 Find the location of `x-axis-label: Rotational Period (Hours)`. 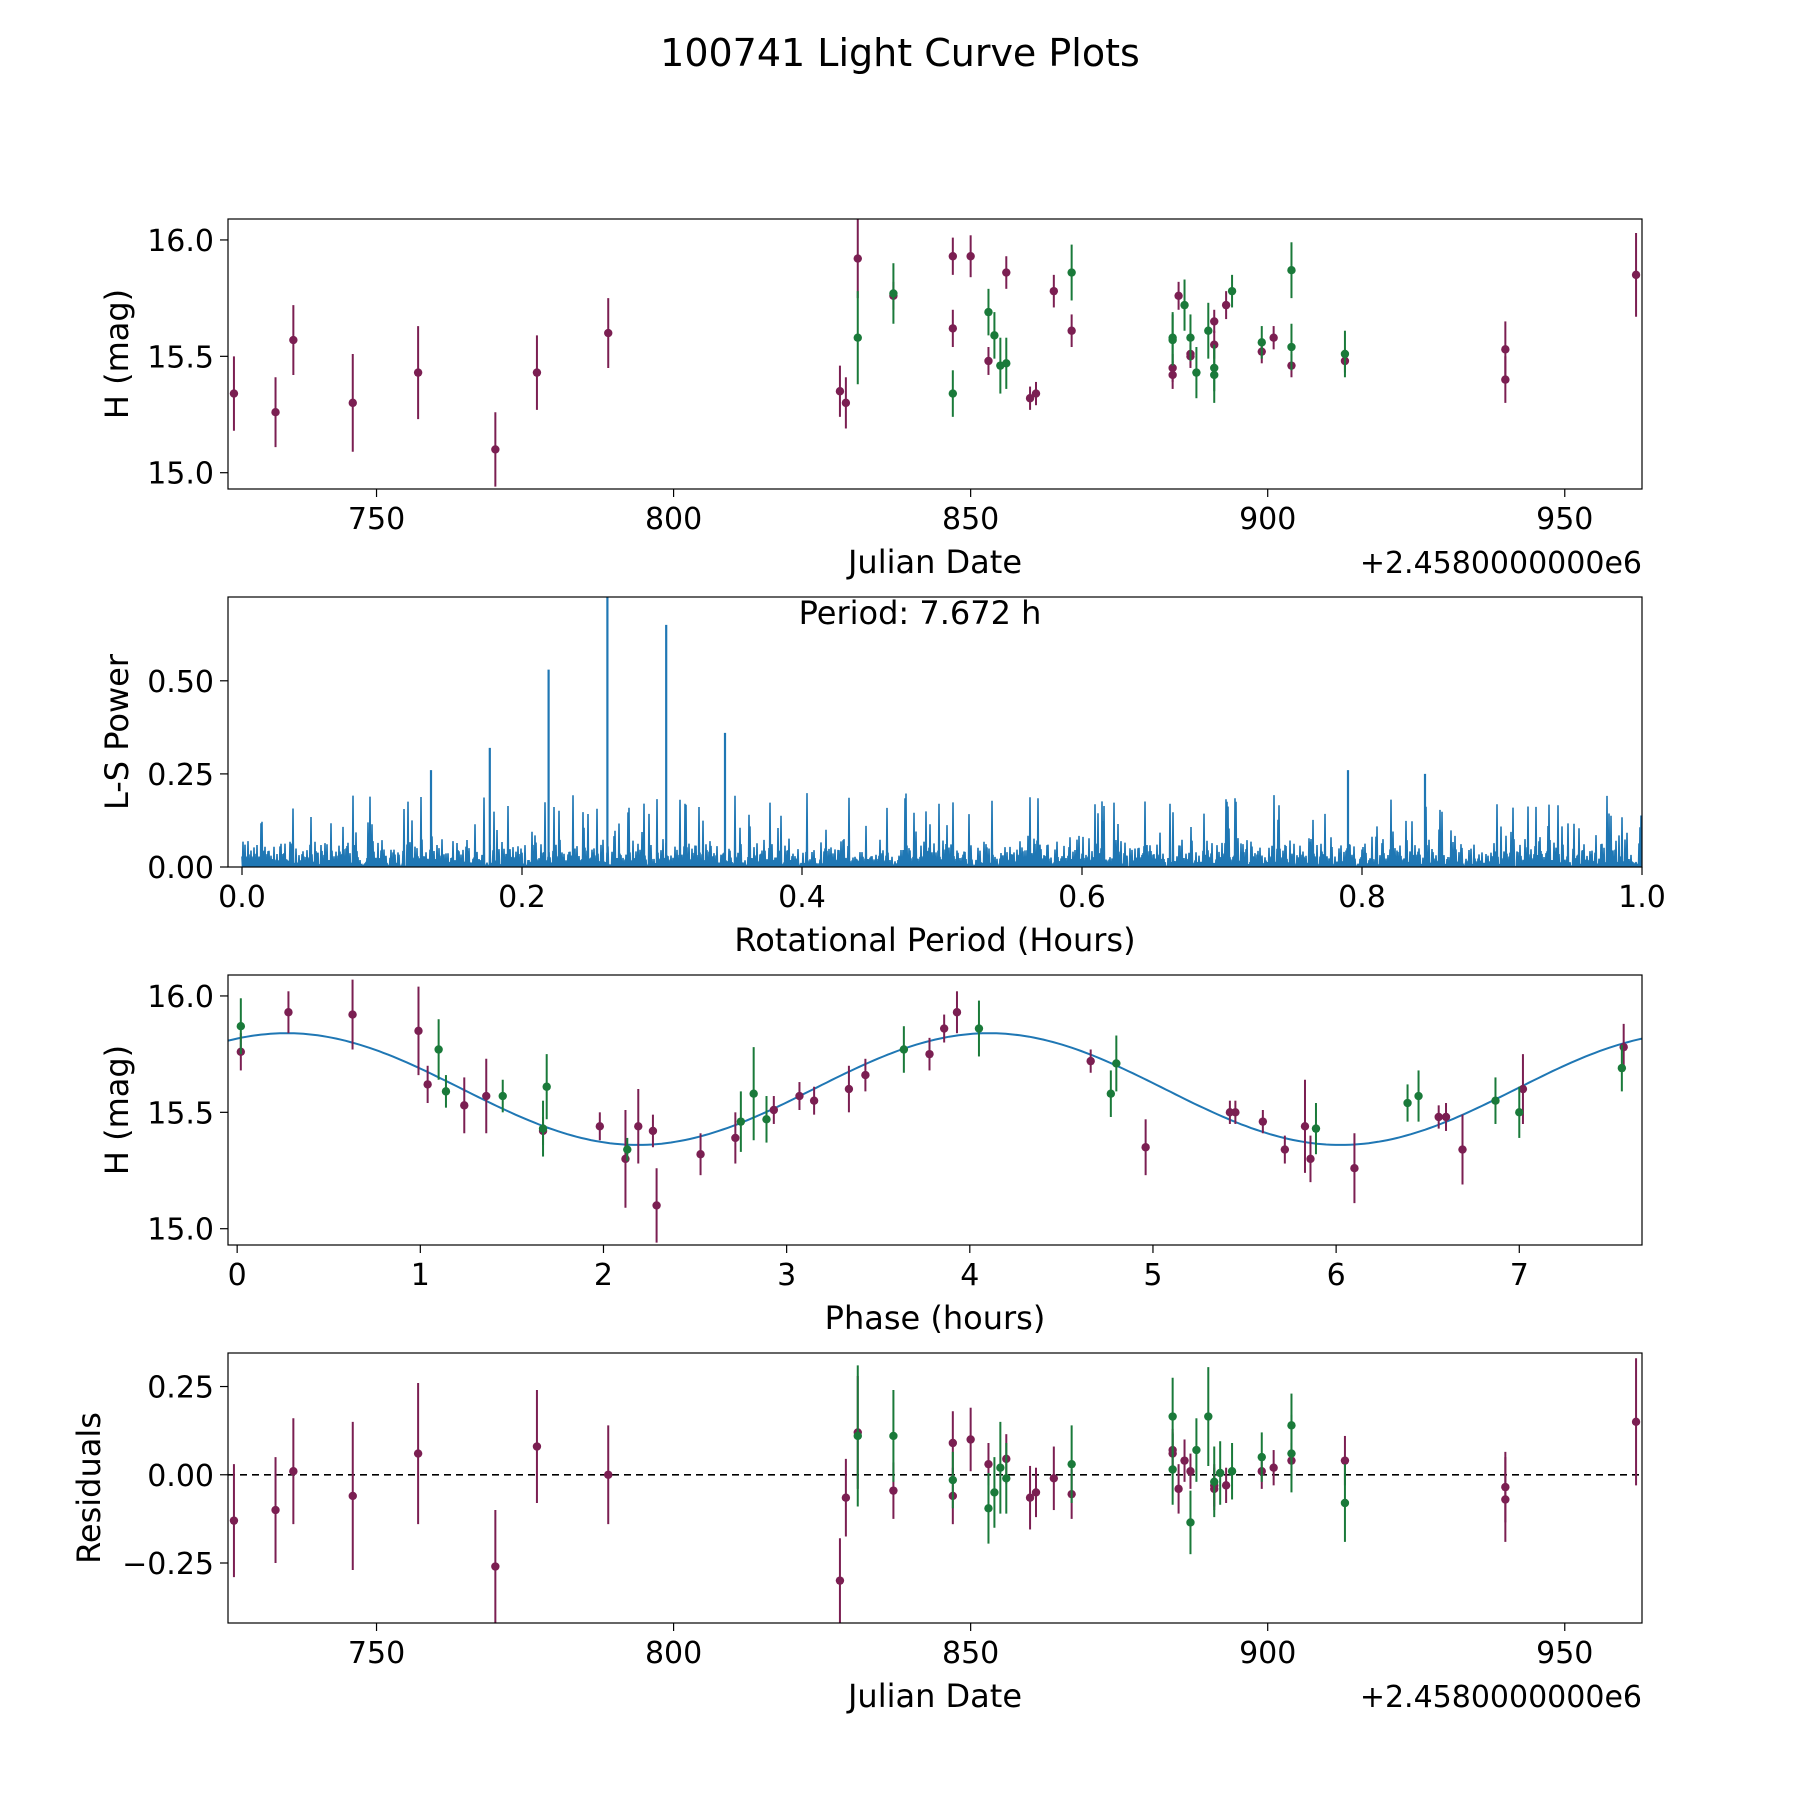

x-axis-label: Rotational Period (Hours) is located at coordinates (934, 940).